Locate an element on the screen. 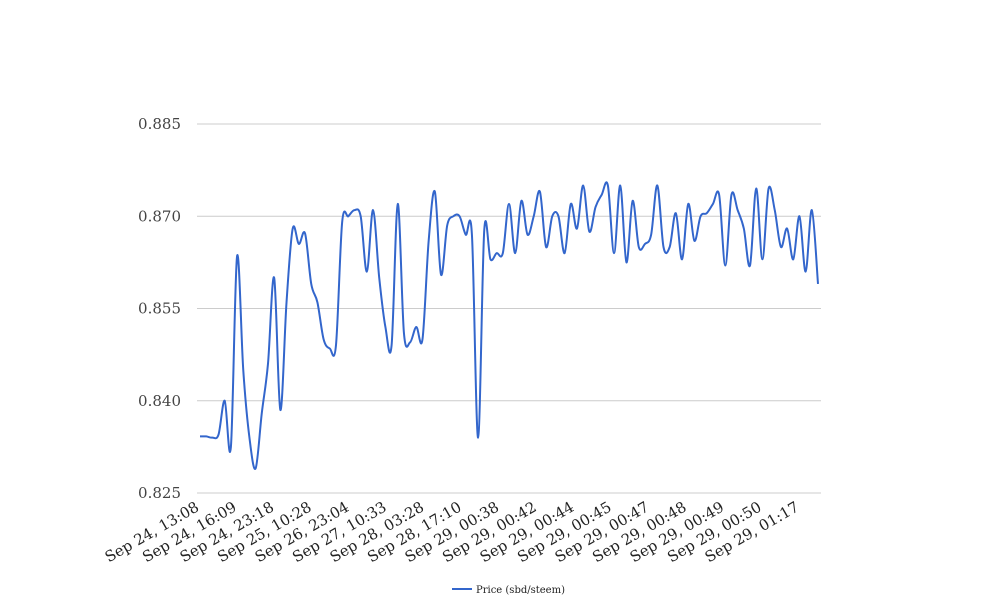  y-tick-label: 0.825 is located at coordinates (159, 493).